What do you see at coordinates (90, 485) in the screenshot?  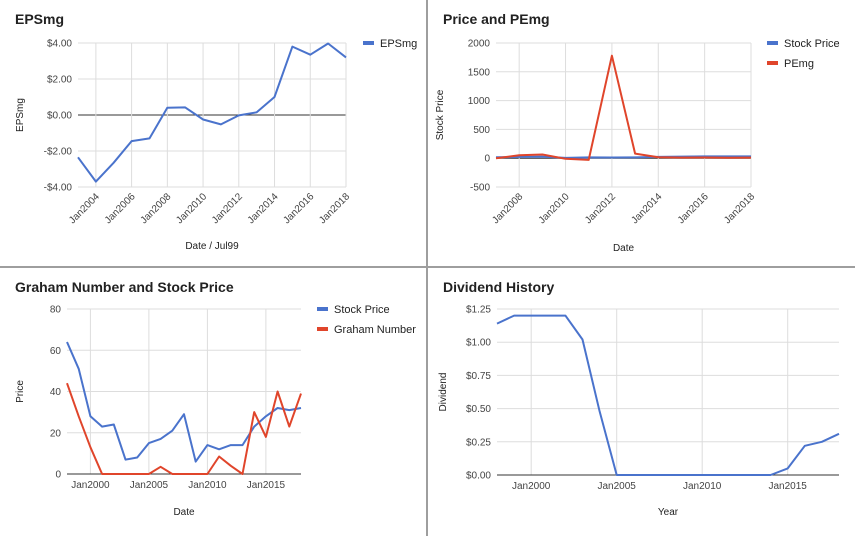 I see `chart3-xtick-label: Jan2000` at bounding box center [90, 485].